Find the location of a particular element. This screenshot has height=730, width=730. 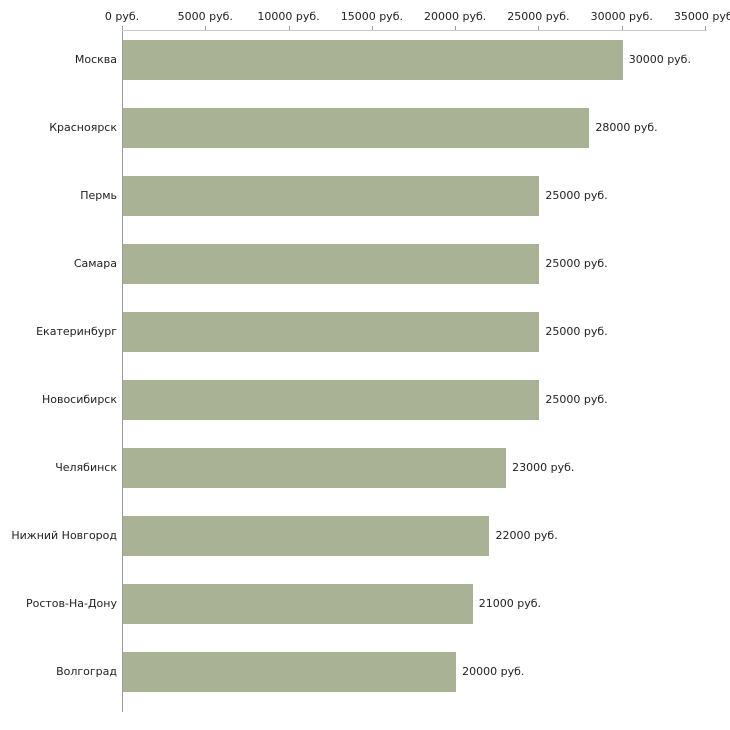

x-axis-line is located at coordinates (414, 30).